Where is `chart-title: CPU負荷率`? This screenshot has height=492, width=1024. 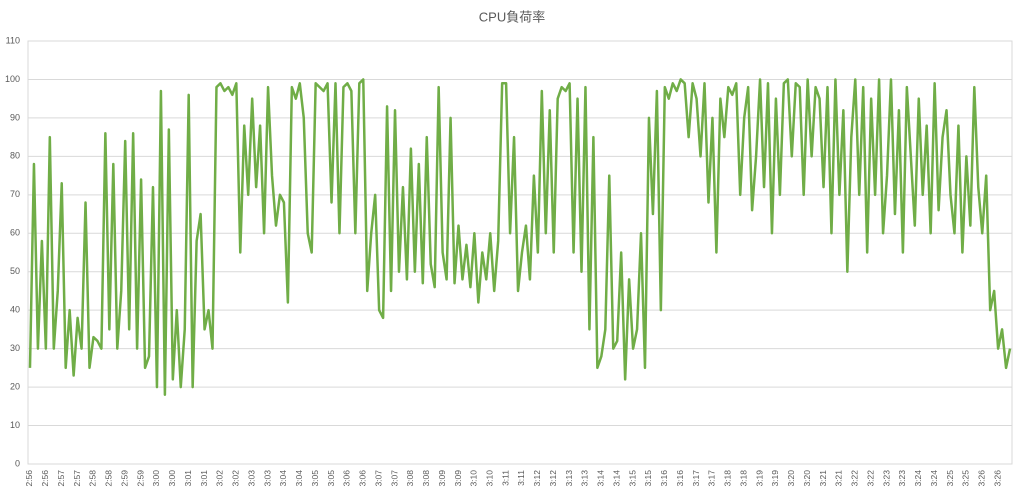
chart-title: CPU負荷率 is located at coordinates (512, 16).